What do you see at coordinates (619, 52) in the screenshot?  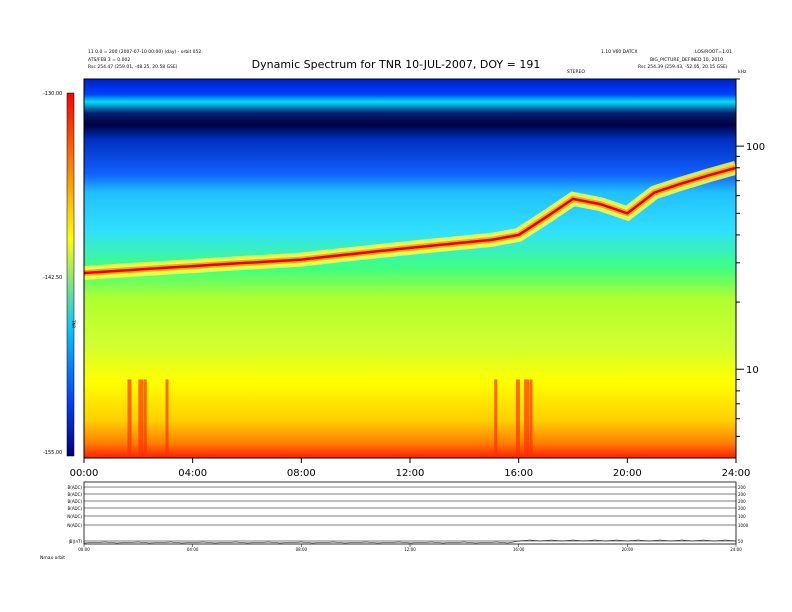 I see `header-right-line1: 1.10 V60 DATCX` at bounding box center [619, 52].